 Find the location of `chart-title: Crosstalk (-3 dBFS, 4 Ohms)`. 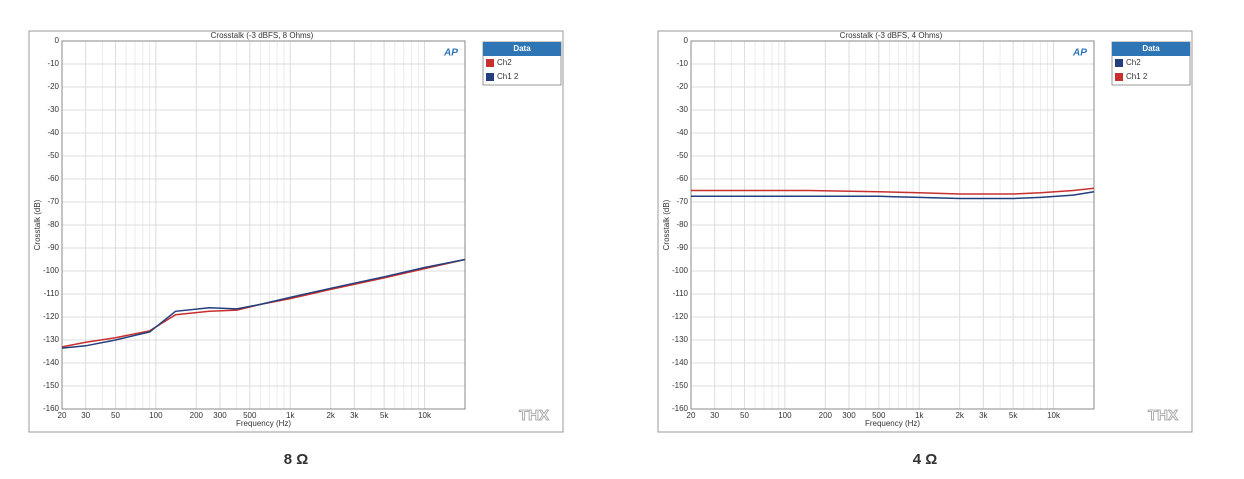

chart-title: Crosstalk (-3 dBFS, 4 Ohms) is located at coordinates (891, 35).